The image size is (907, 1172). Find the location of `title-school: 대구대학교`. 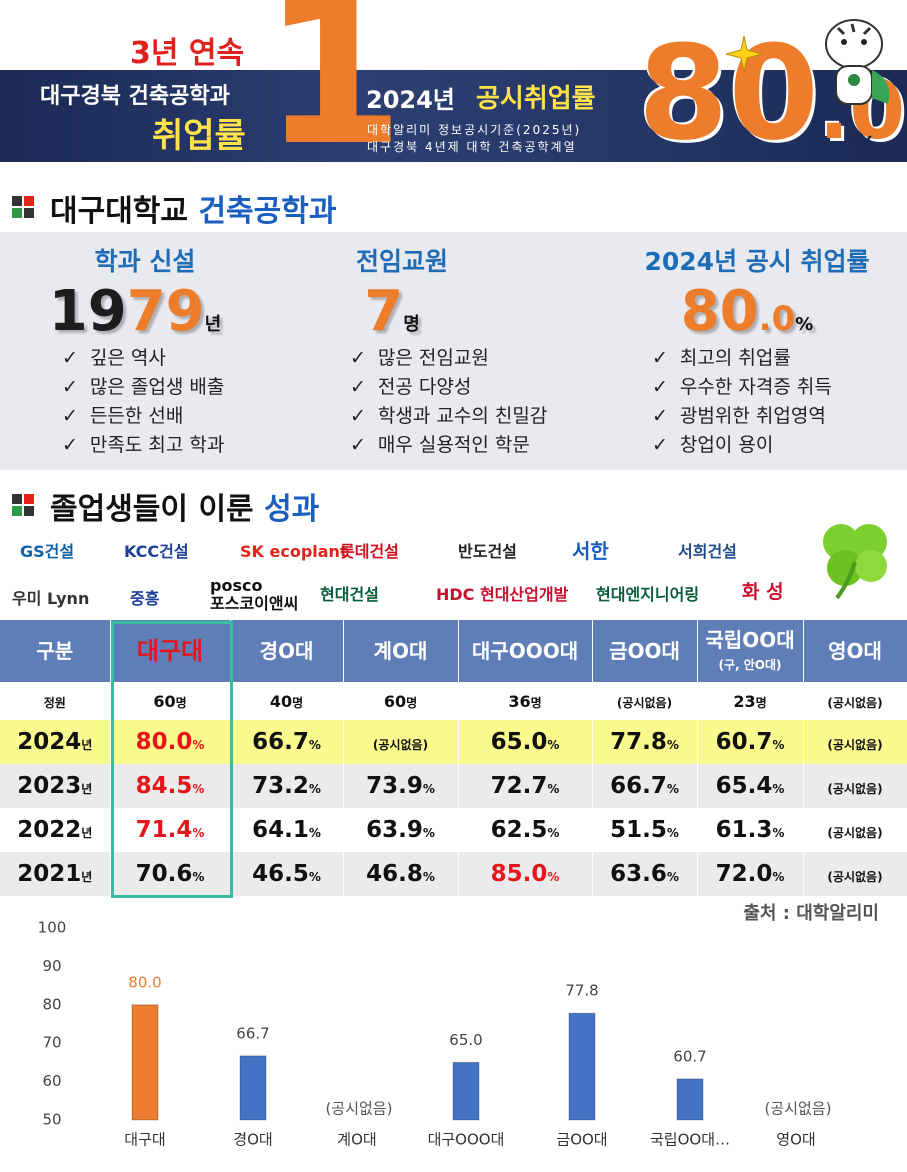

title-school: 대구대학교 is located at coordinates (119, 211).